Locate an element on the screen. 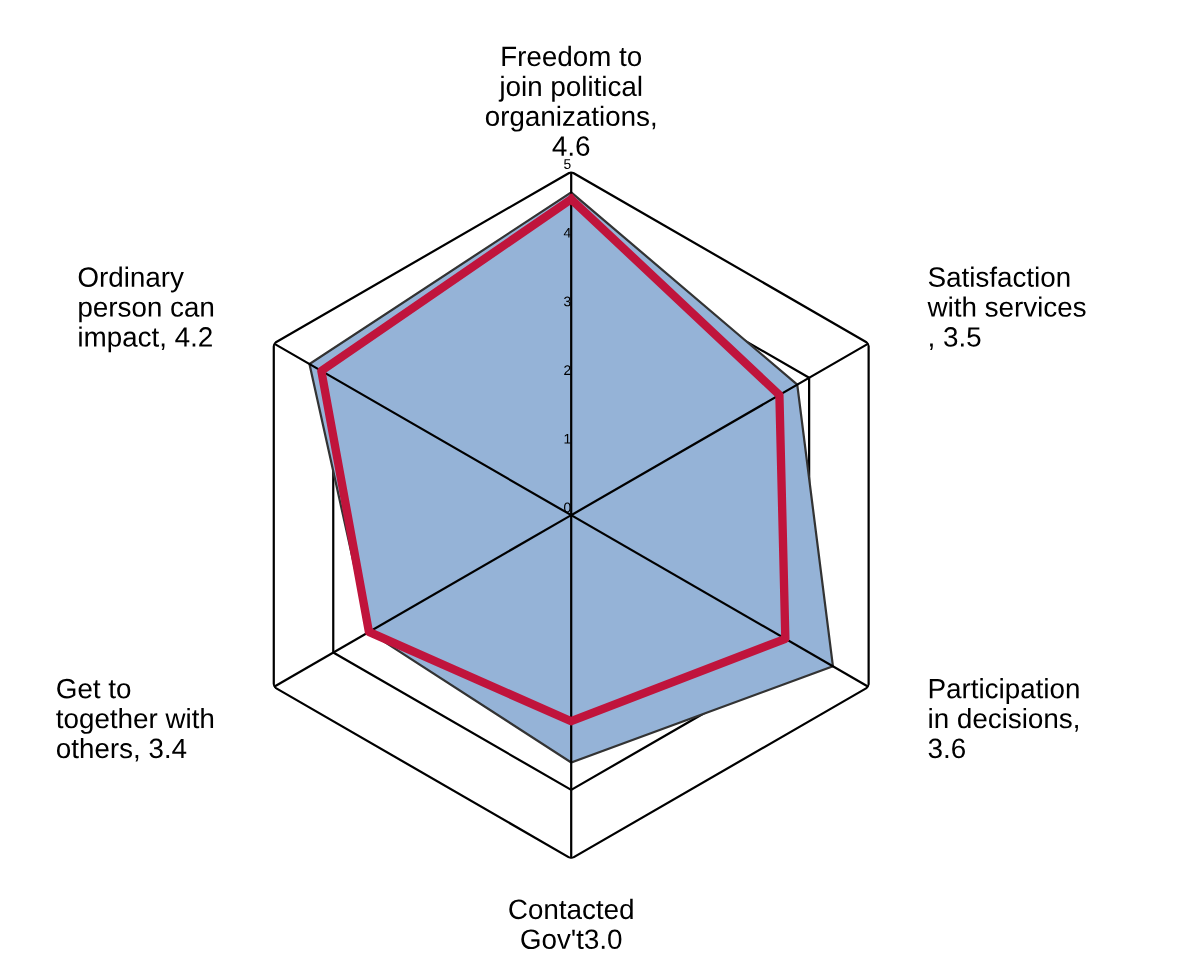 Image resolution: width=1190 pixels, height=954 pixels. spoke-label: Contacted Gov't3.0 is located at coordinates (571, 924).